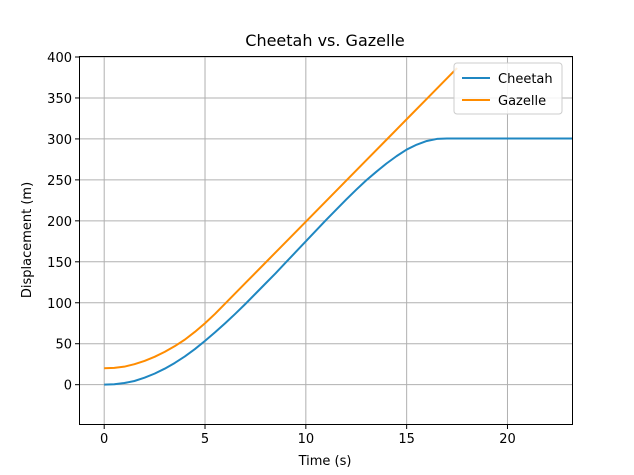 This screenshot has height=475, width=634. Describe the element at coordinates (324, 40) in the screenshot. I see `chart-title: Cheetah vs. Gazelle` at that location.